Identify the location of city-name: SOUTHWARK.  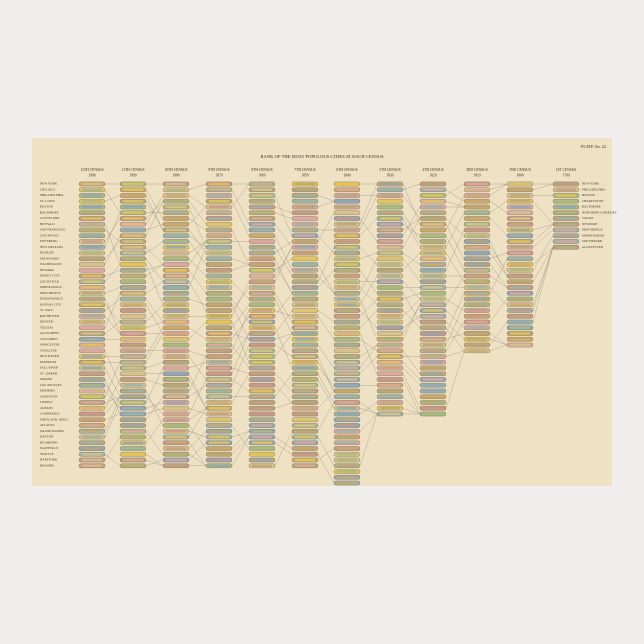
(592, 241).